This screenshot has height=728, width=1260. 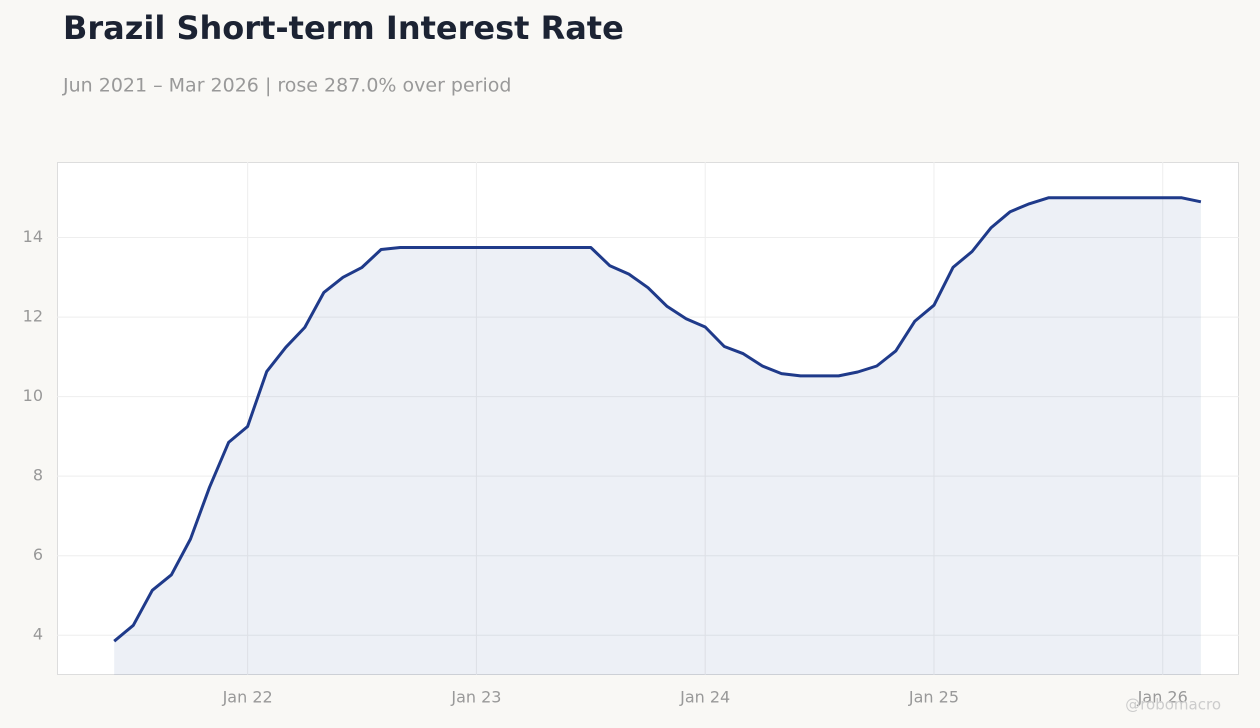 I want to click on y-tick-label: 10, so click(x=33, y=395).